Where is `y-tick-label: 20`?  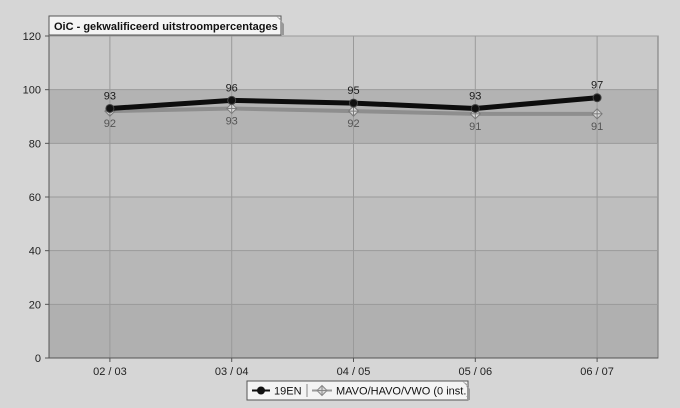 y-tick-label: 20 is located at coordinates (35, 305).